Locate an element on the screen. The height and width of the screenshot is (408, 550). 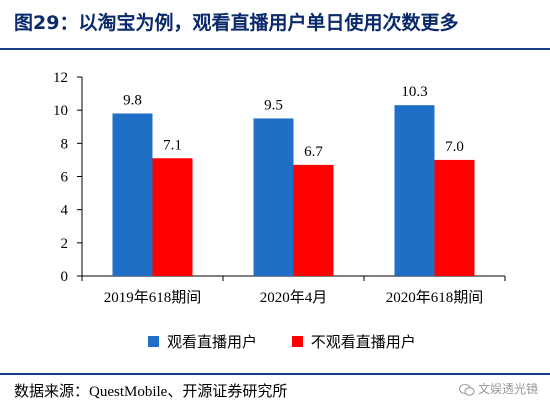
watermark: 文娱透光镜 is located at coordinates (498, 388).